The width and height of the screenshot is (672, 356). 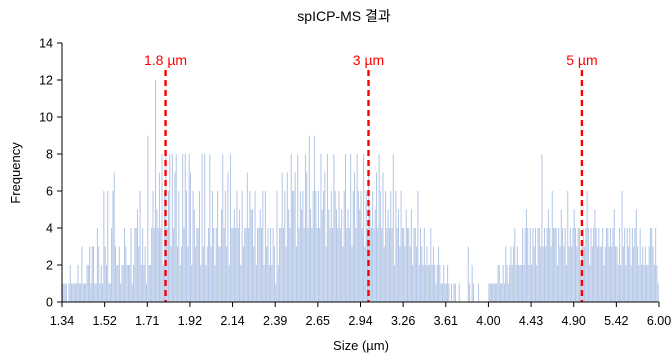 I want to click on marker-label: 1.8 µm, so click(x=165, y=60).